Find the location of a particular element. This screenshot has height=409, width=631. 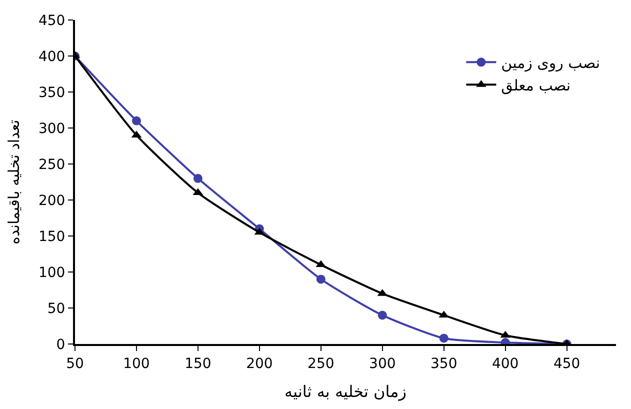

x-tick-label: 350 is located at coordinates (444, 364).